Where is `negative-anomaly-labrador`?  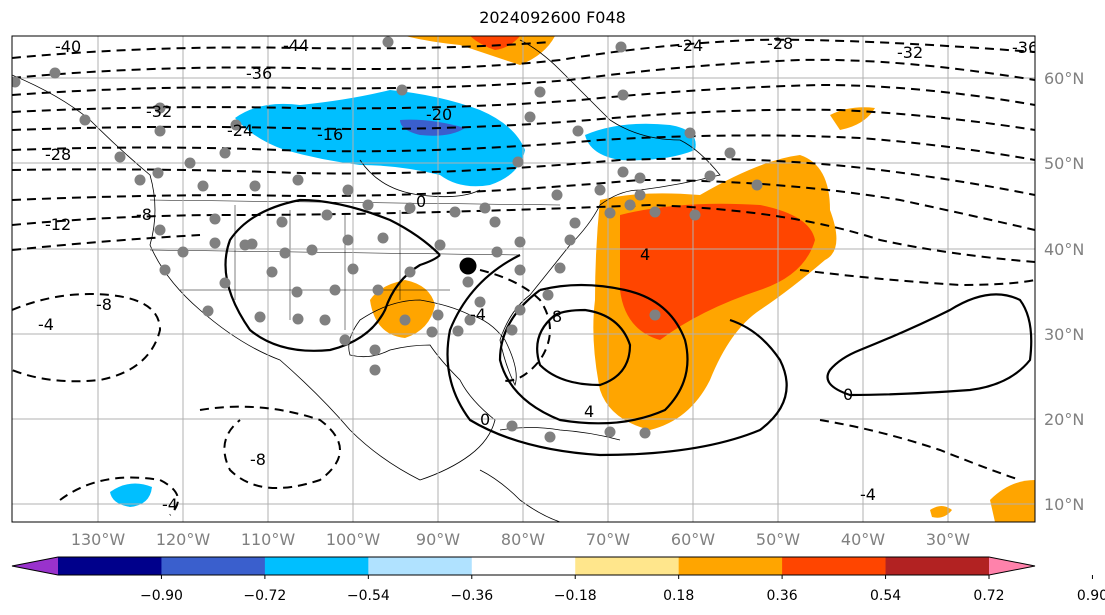
negative-anomaly-labrador is located at coordinates (640, 142).